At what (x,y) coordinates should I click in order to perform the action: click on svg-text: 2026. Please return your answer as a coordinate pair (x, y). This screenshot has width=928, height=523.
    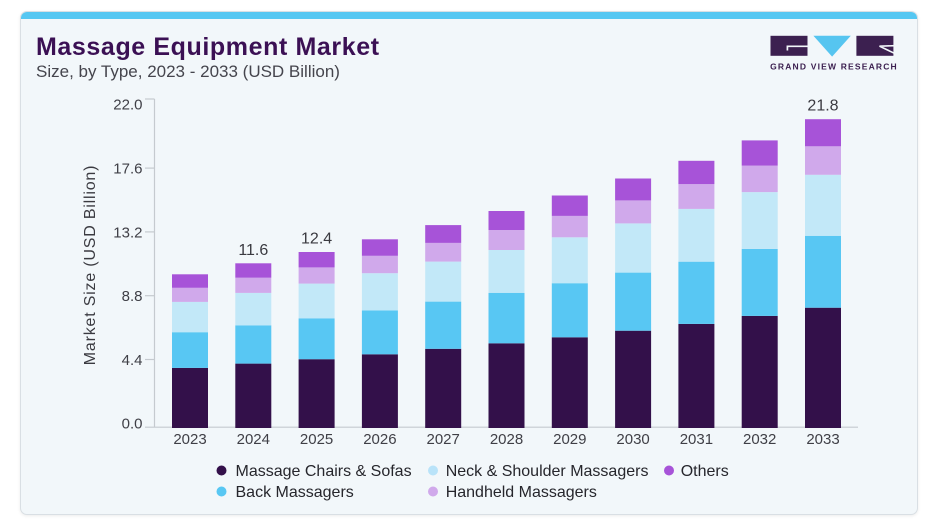
    Looking at the image, I should click on (379, 439).